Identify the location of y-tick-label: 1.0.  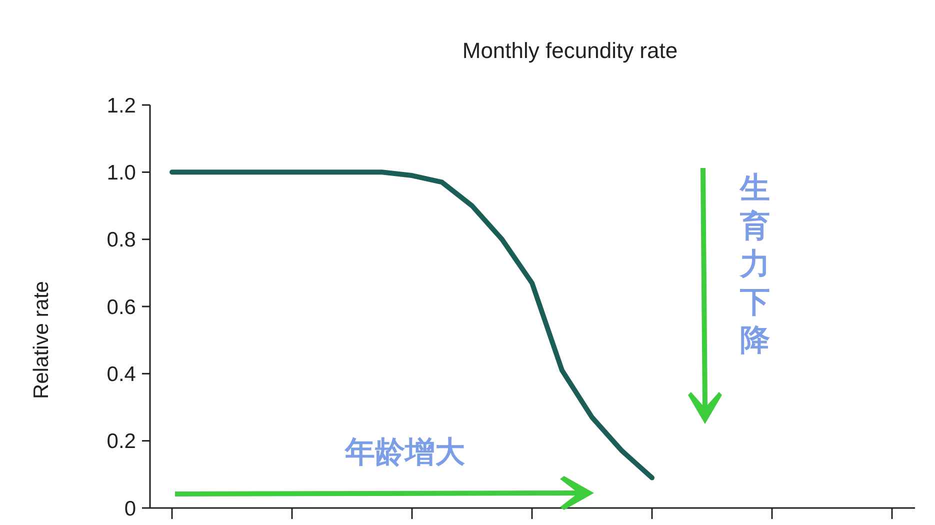
(121, 173).